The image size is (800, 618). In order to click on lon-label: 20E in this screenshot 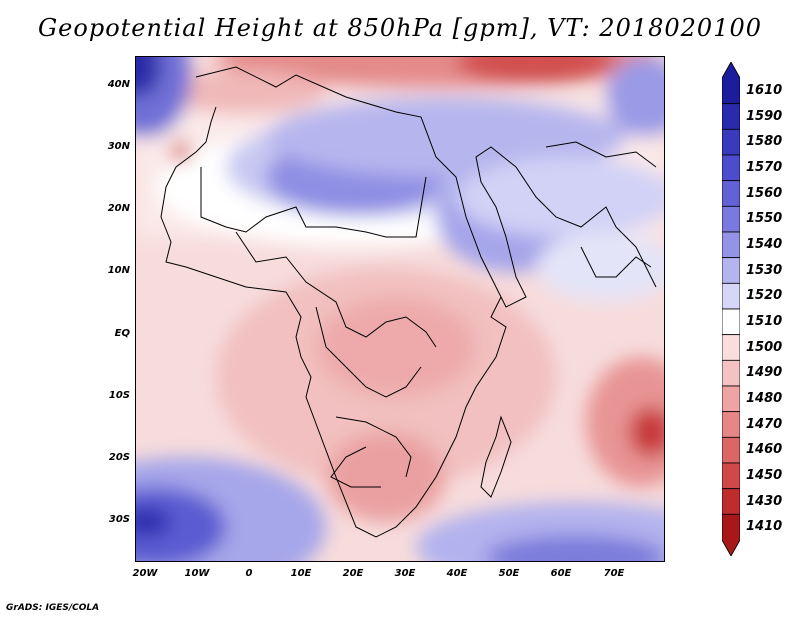, I will do `click(353, 573)`.